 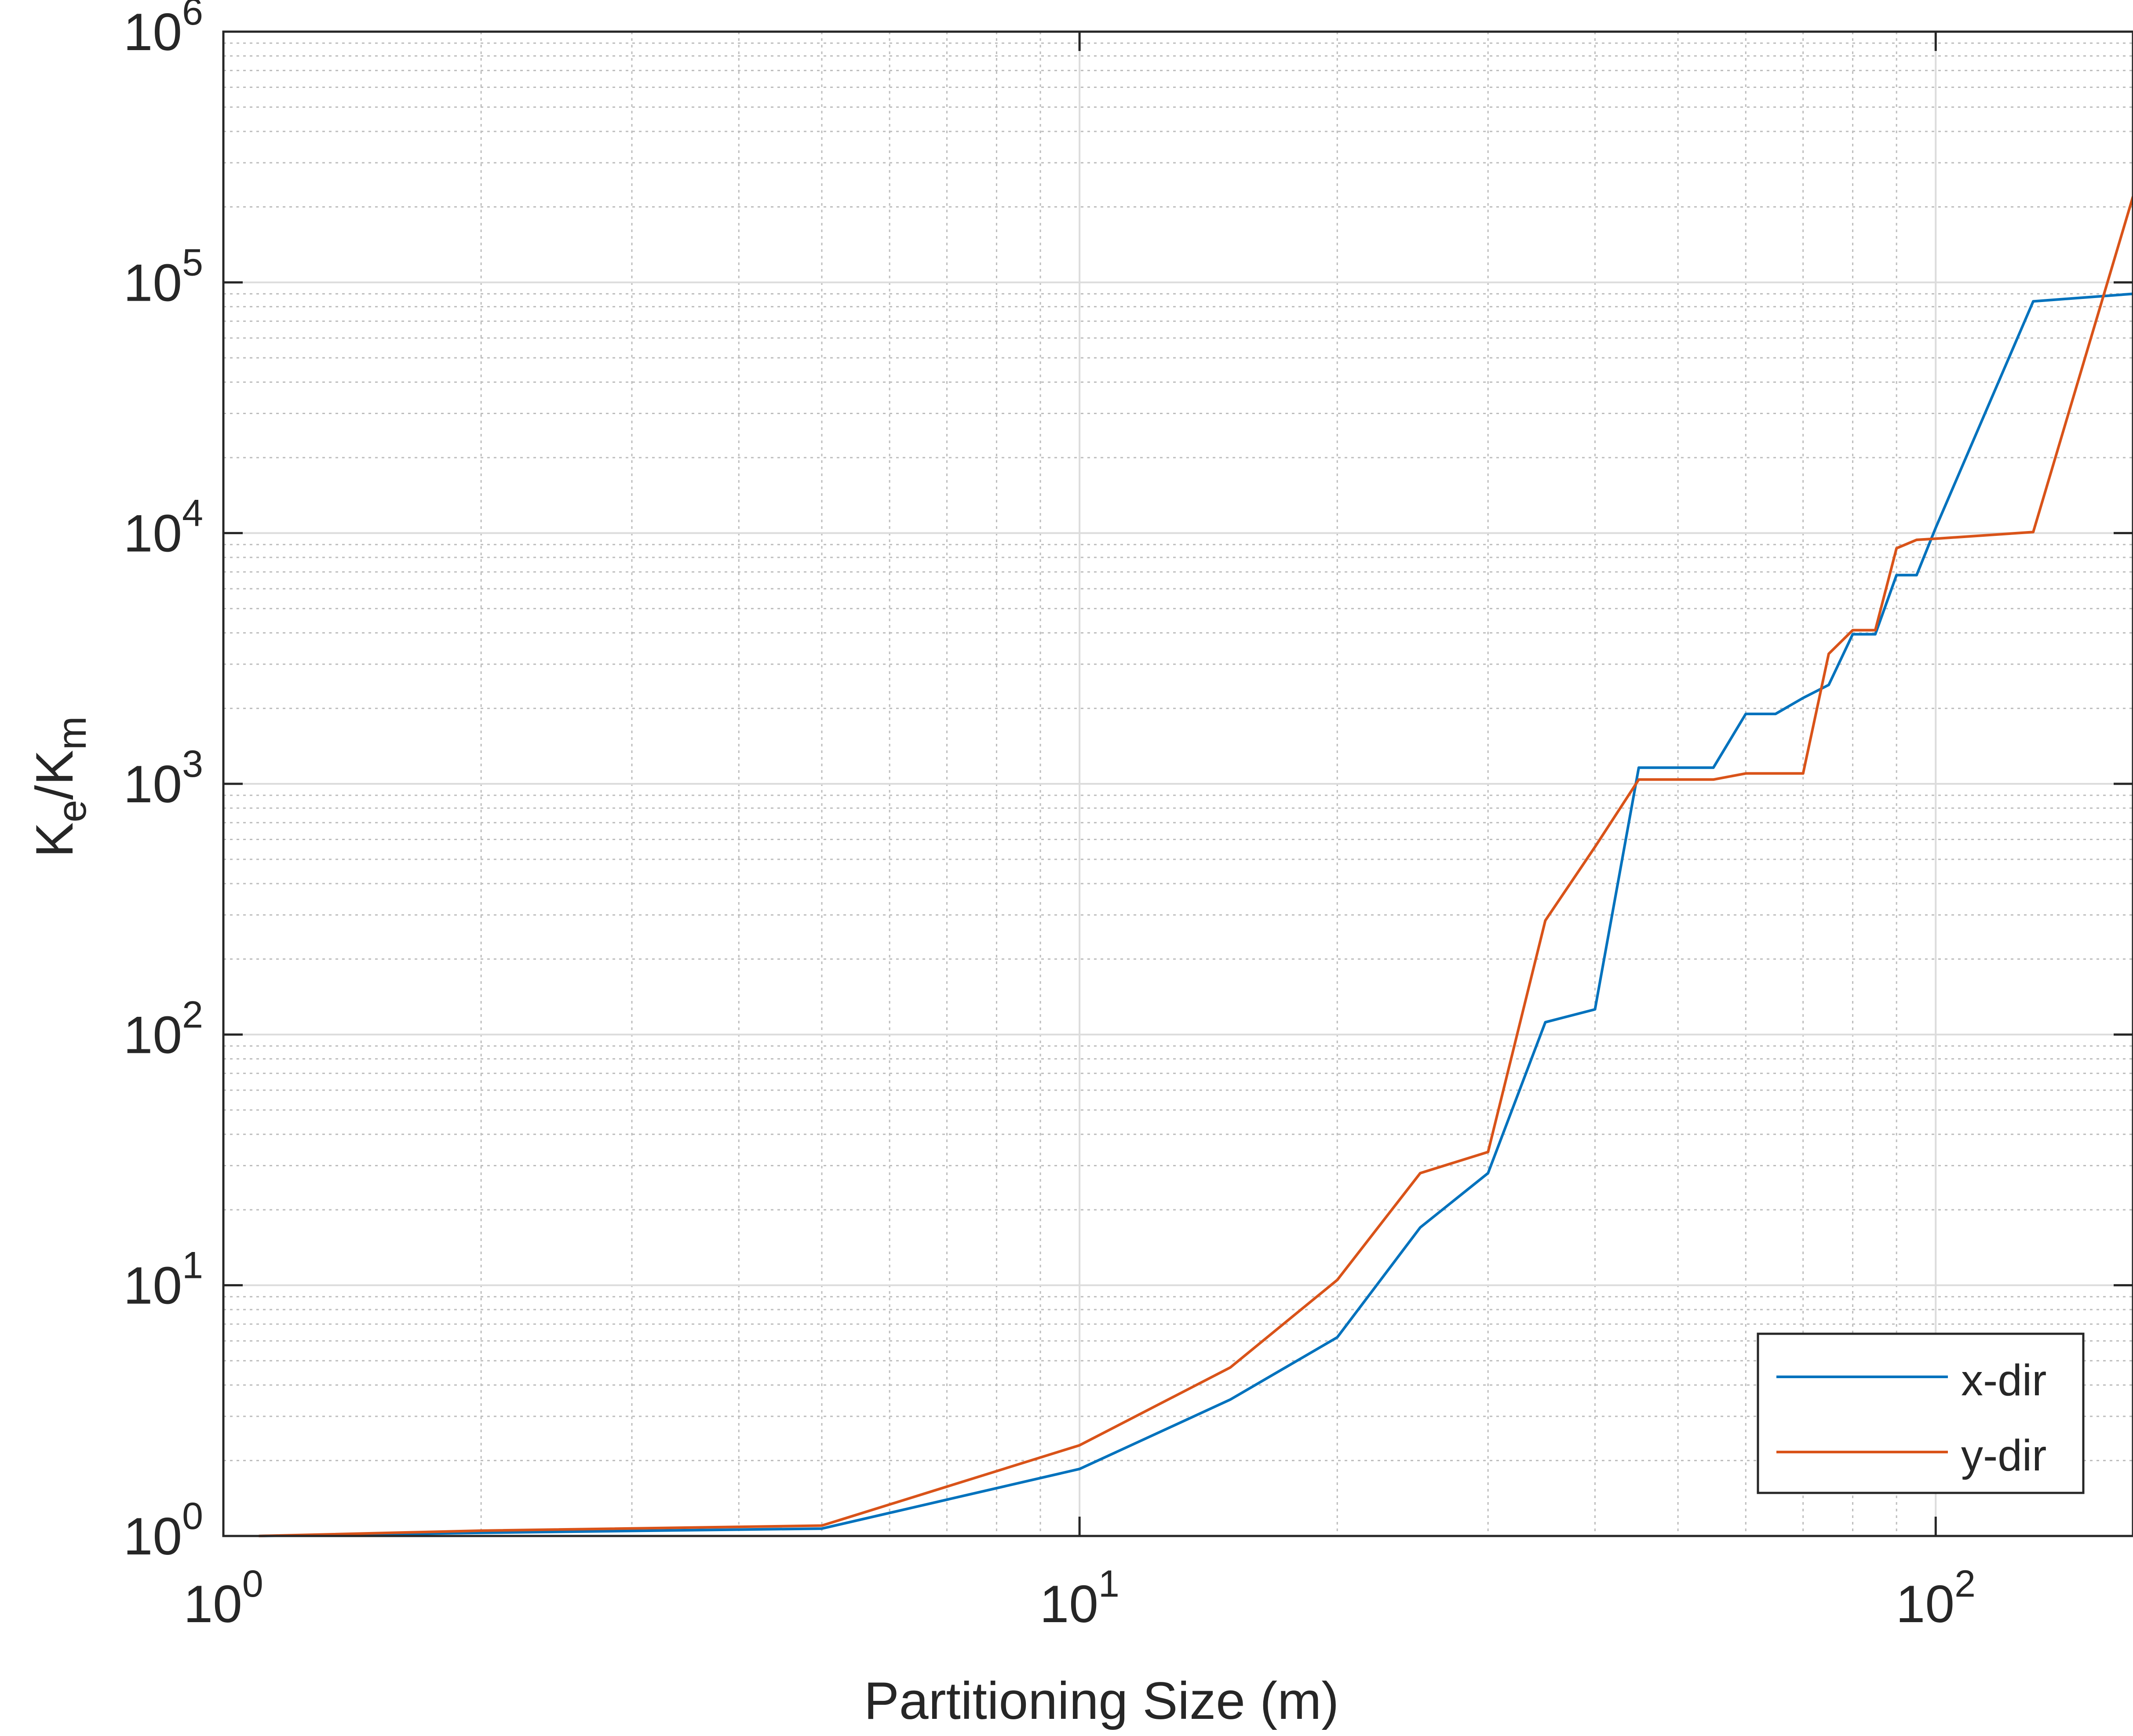 What do you see at coordinates (223, 1599) in the screenshot?
I see `x-tick-label: 10⁰` at bounding box center [223, 1599].